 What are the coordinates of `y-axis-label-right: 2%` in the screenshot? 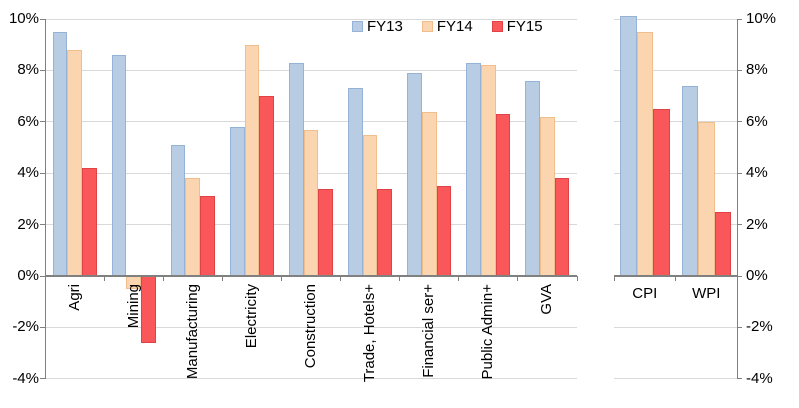 It's located at (757, 224).